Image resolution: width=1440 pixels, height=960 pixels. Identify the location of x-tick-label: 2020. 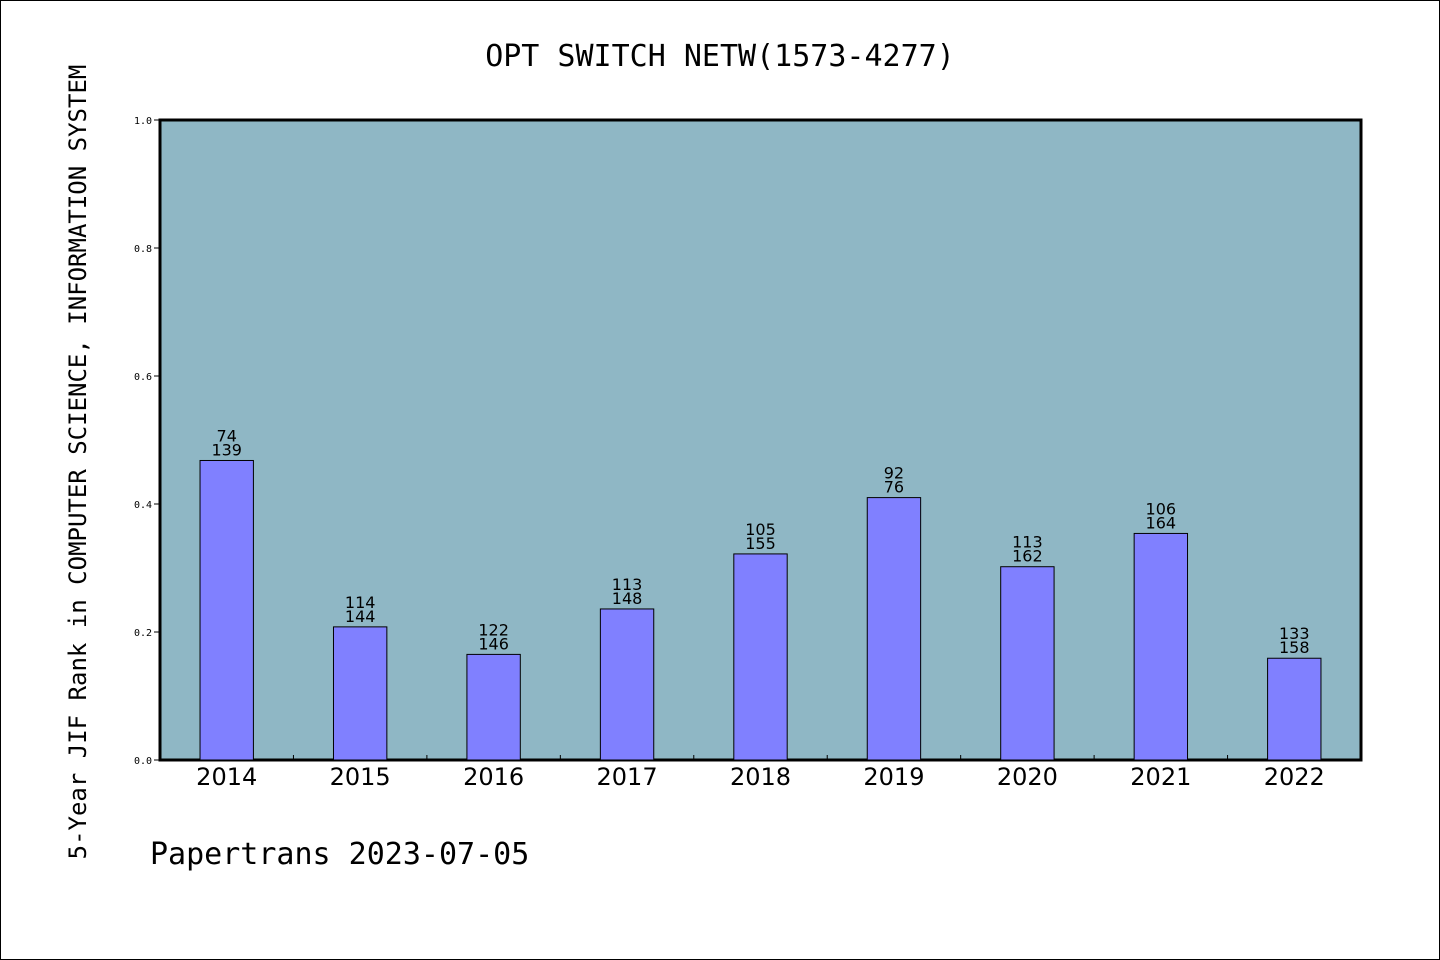
(1027, 777).